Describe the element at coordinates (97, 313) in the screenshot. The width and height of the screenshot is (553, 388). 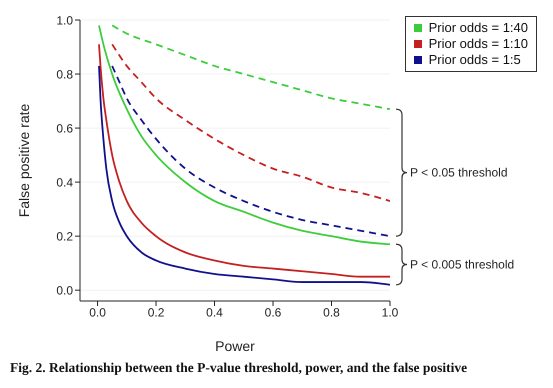
I see `x-tick-label: 0.0` at that location.